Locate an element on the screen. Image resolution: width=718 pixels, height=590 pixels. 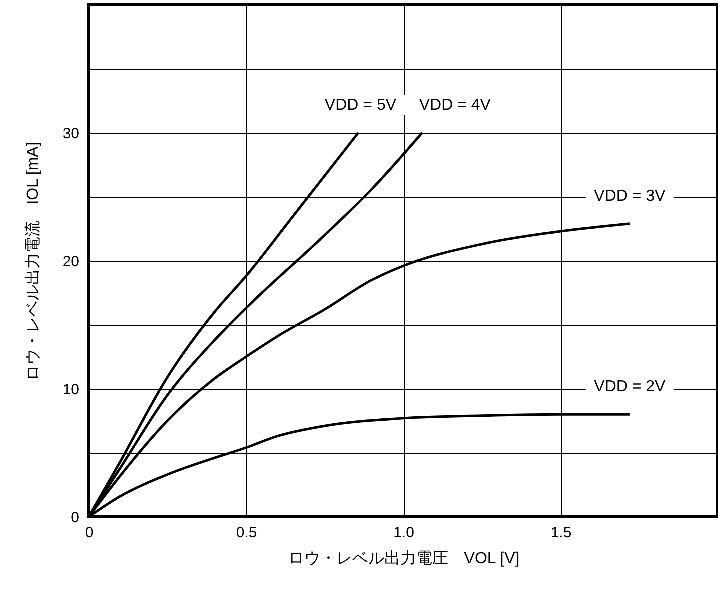
y-tick-label: 30 is located at coordinates (71, 134).